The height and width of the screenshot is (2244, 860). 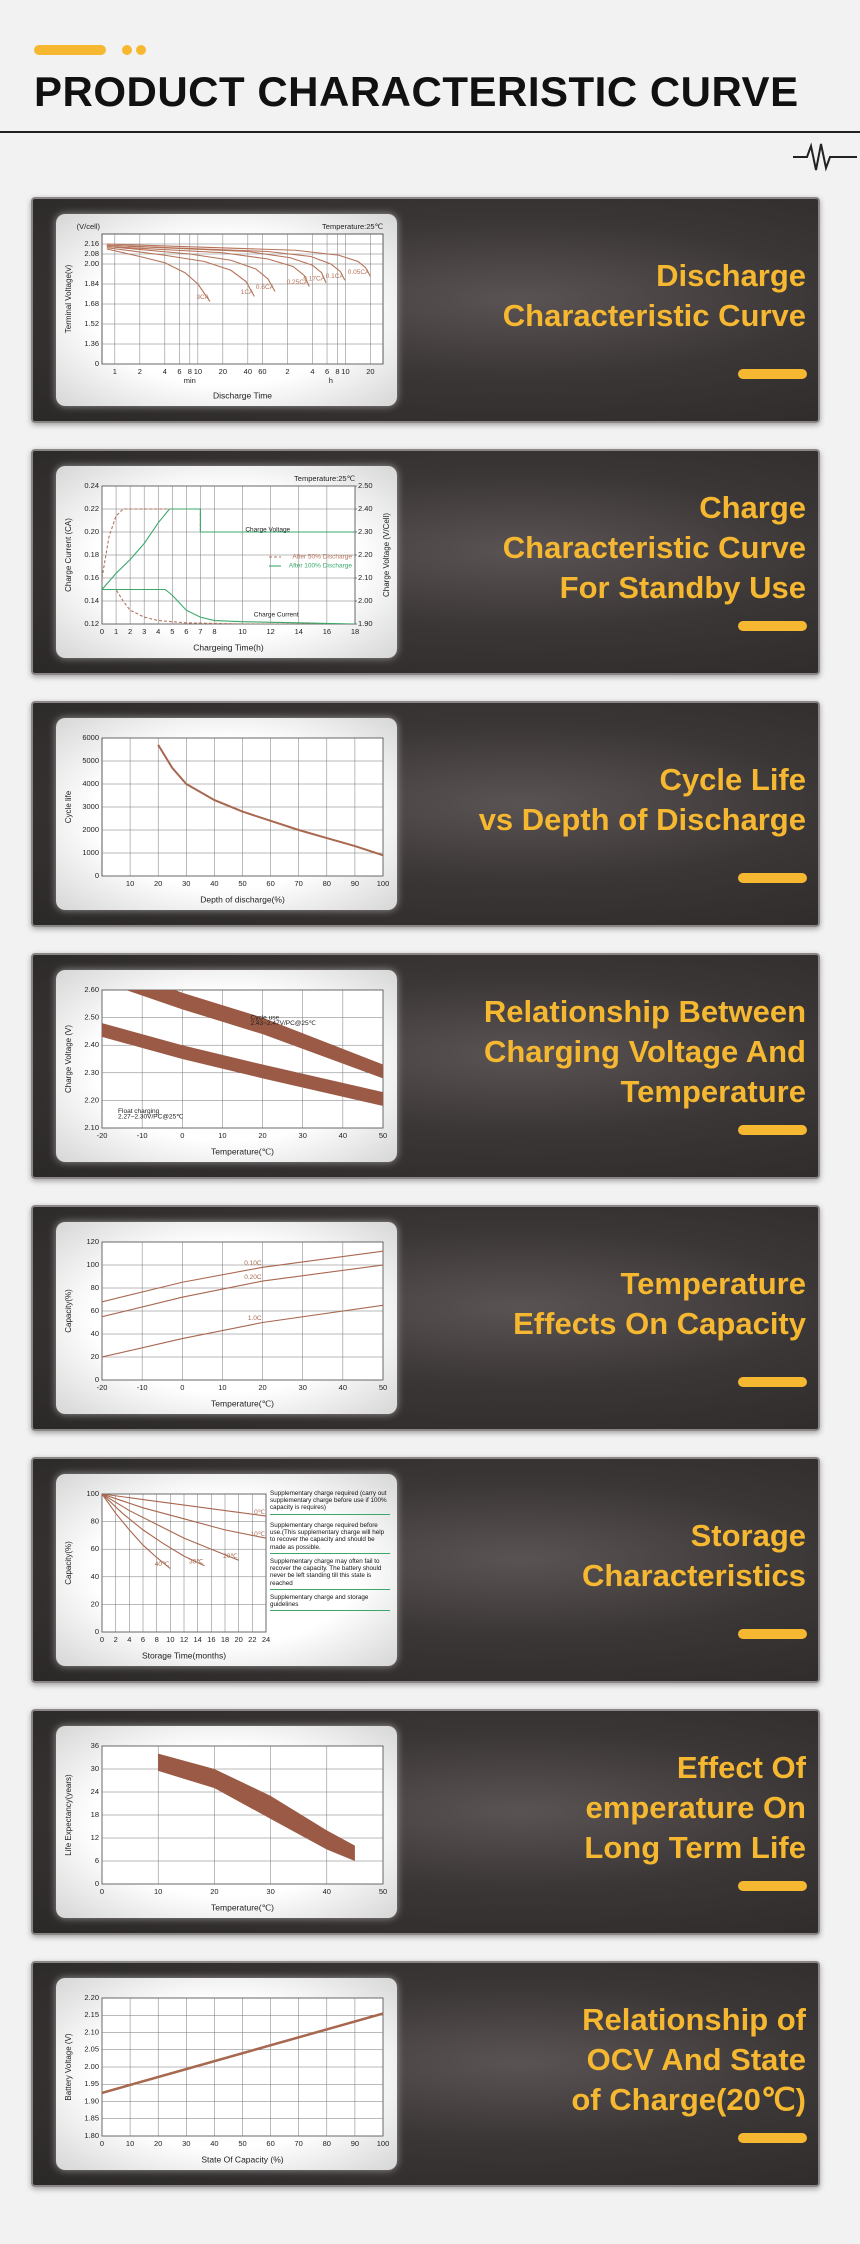 What do you see at coordinates (70, 50) in the screenshot?
I see `header-bar` at bounding box center [70, 50].